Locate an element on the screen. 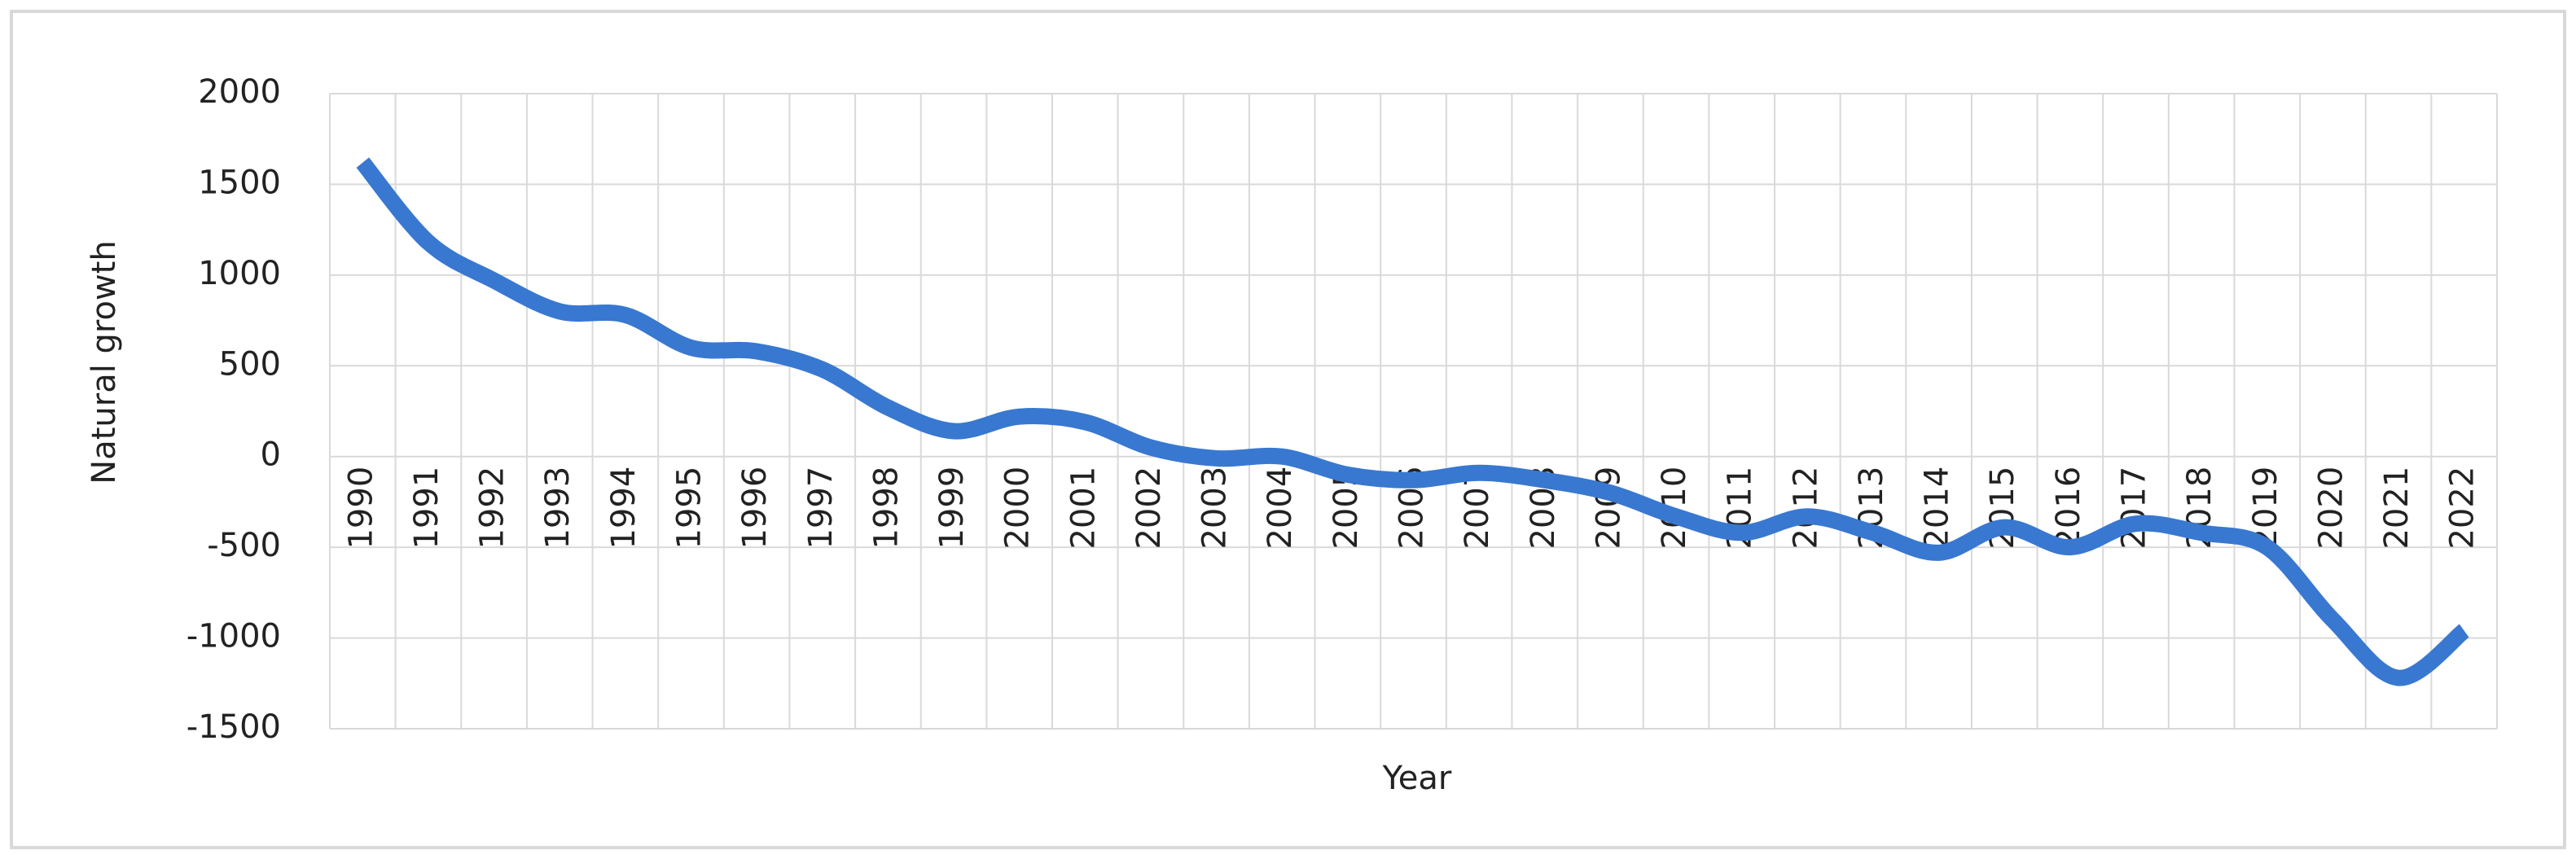 This screenshot has height=859, width=2576. x-tick-label: 2000 is located at coordinates (1018, 508).